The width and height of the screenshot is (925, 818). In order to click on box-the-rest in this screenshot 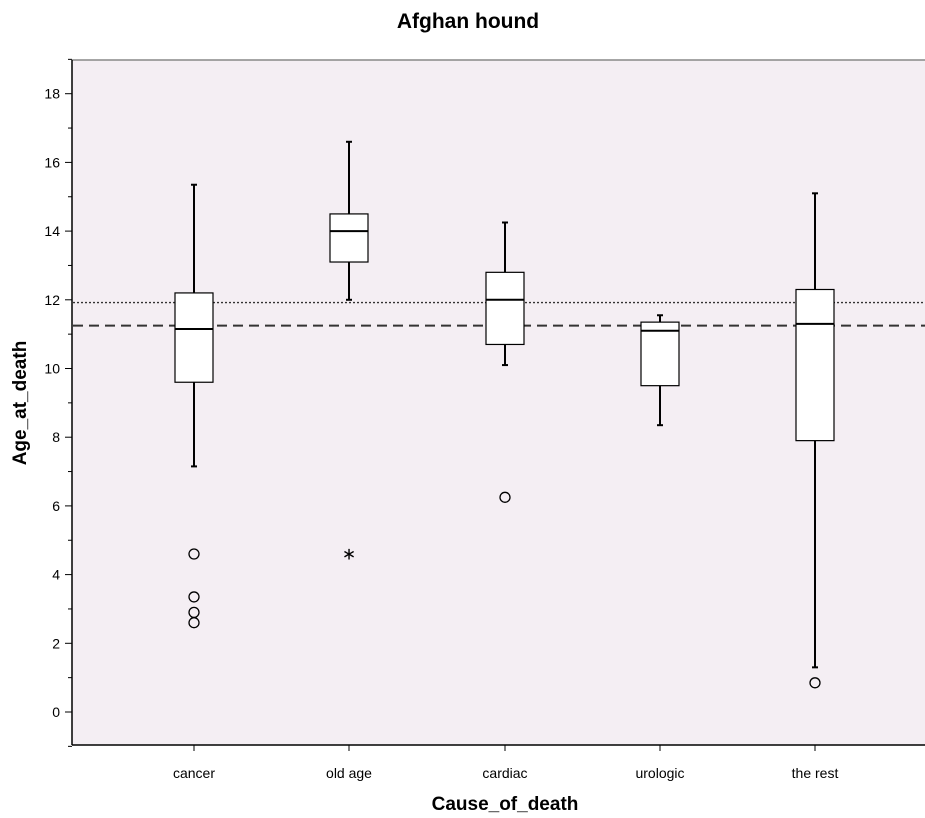, I will do `click(815, 440)`.